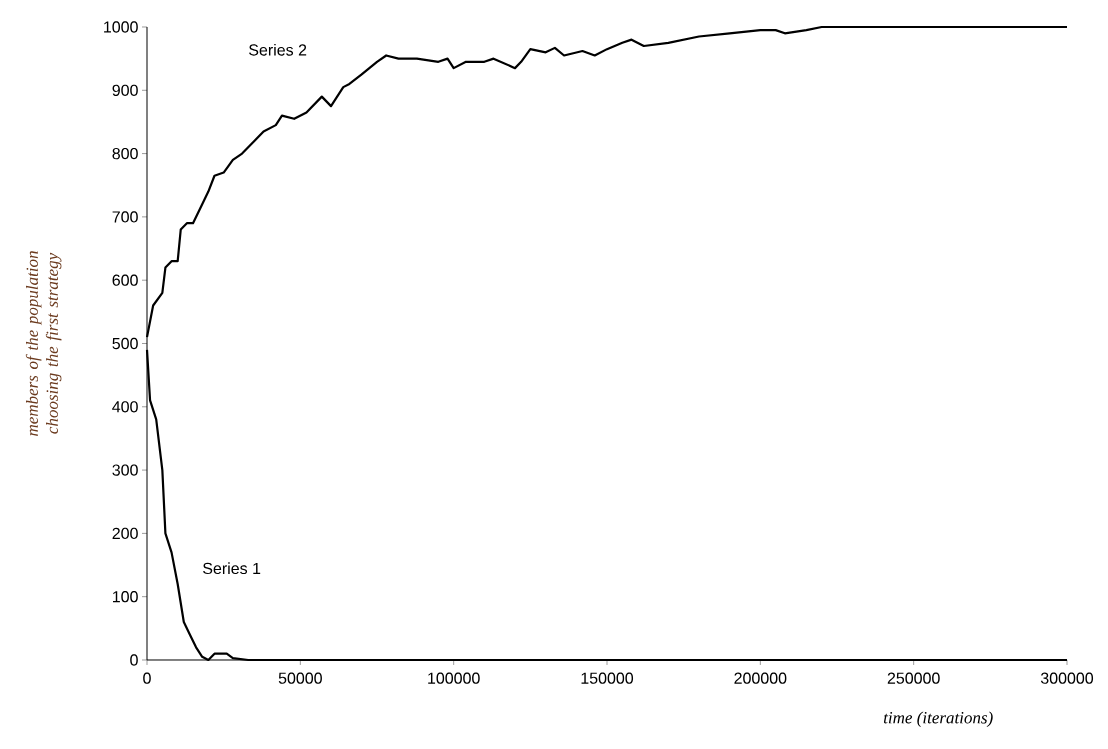 This screenshot has width=1108, height=749. Describe the element at coordinates (938, 719) in the screenshot. I see `x-axis-title: time (iterations)` at that location.